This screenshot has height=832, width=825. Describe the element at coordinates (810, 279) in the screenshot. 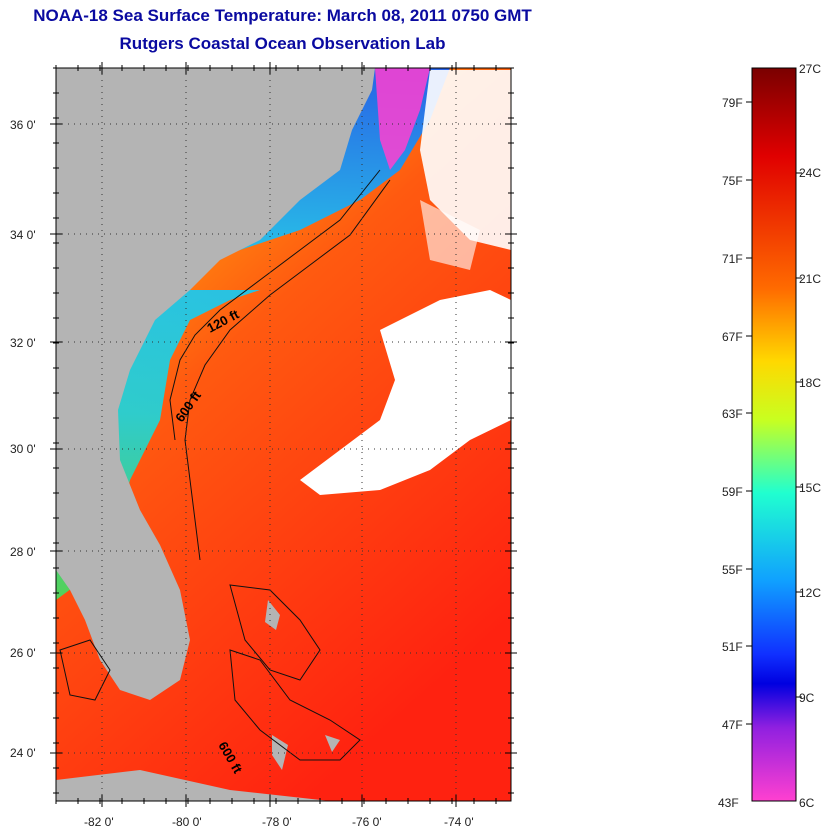

I see `colorbar-c-label: 21C` at that location.